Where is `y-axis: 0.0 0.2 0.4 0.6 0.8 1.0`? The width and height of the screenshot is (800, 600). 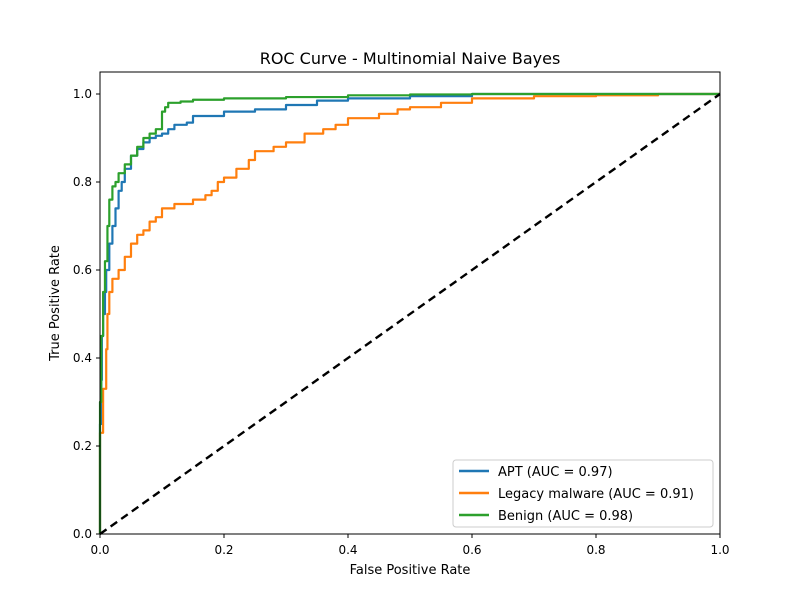
y-axis: 0.0 0.2 0.4 0.6 0.8 1.0 is located at coordinates (86, 314).